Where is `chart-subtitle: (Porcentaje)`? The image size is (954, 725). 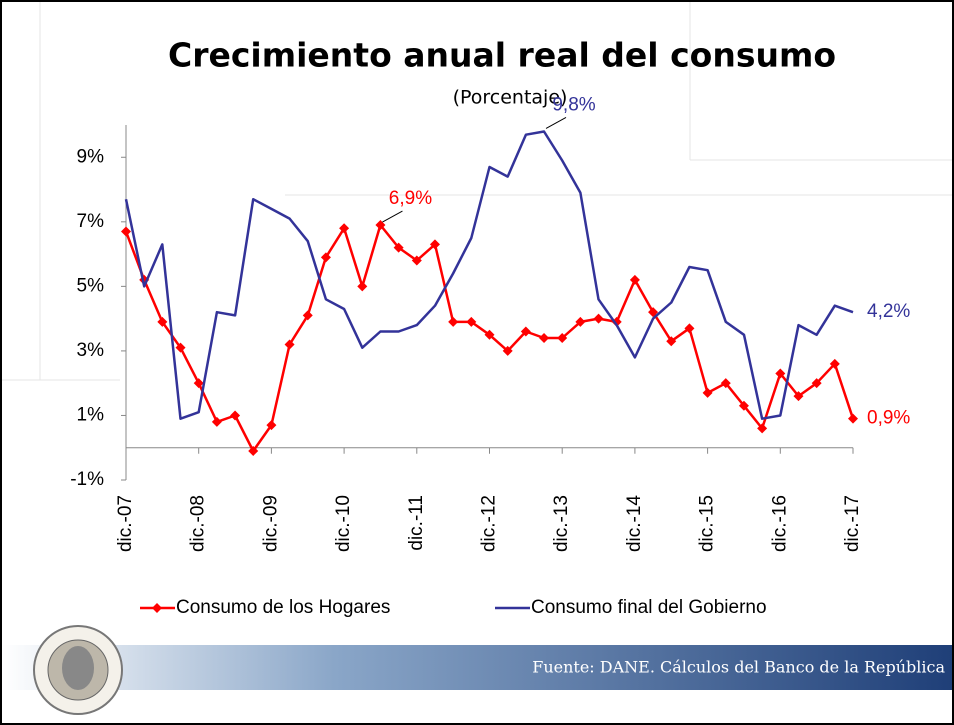 chart-subtitle: (Porcentaje) is located at coordinates (510, 98).